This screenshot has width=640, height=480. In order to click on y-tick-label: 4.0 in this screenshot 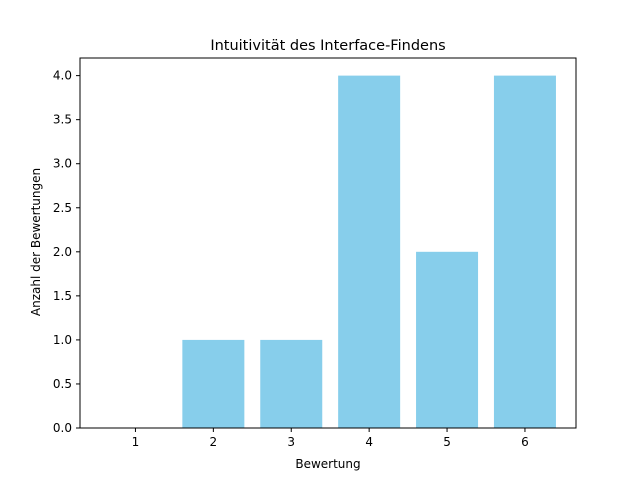, I will do `click(62, 76)`.